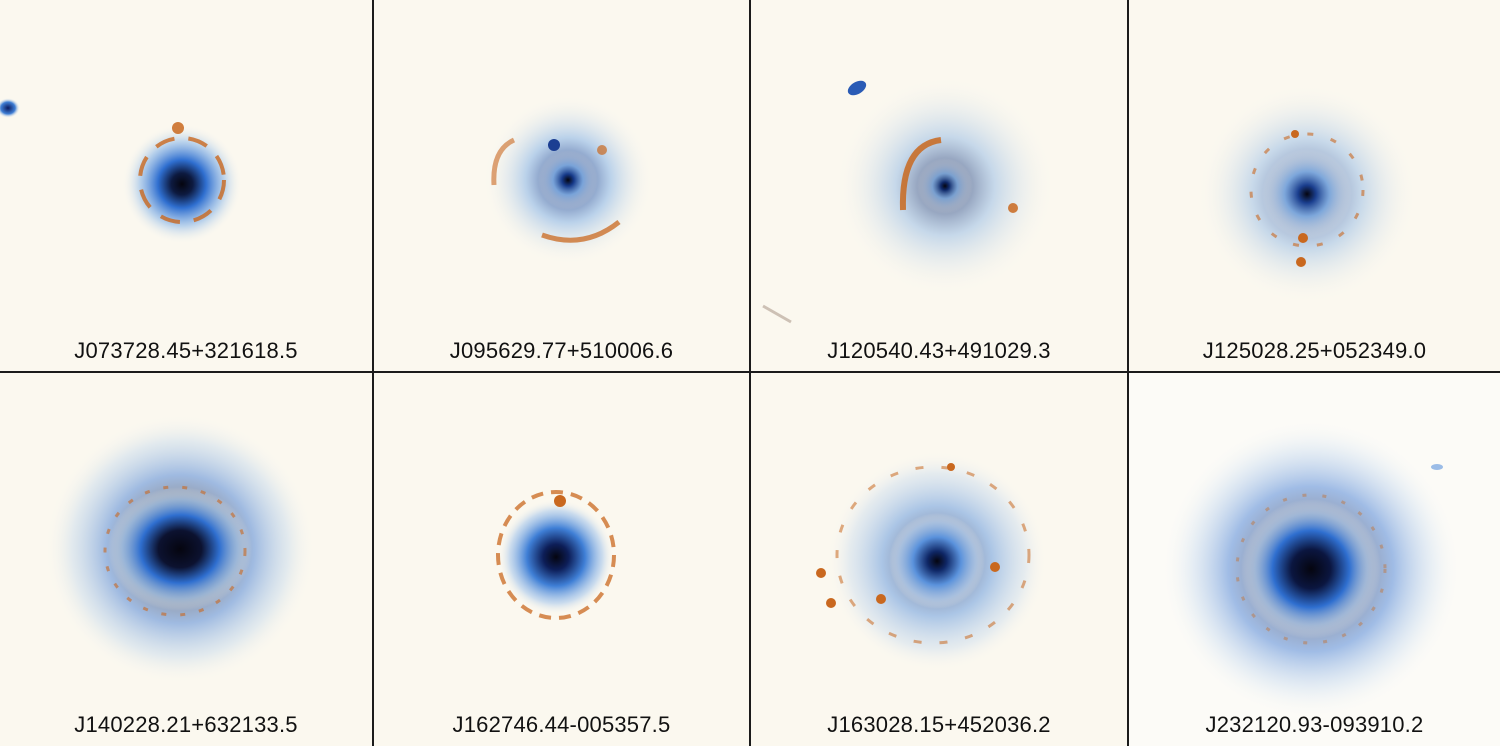 This screenshot has height=746, width=1500. I want to click on panel-label: J120540.43+491029.3, so click(939, 350).